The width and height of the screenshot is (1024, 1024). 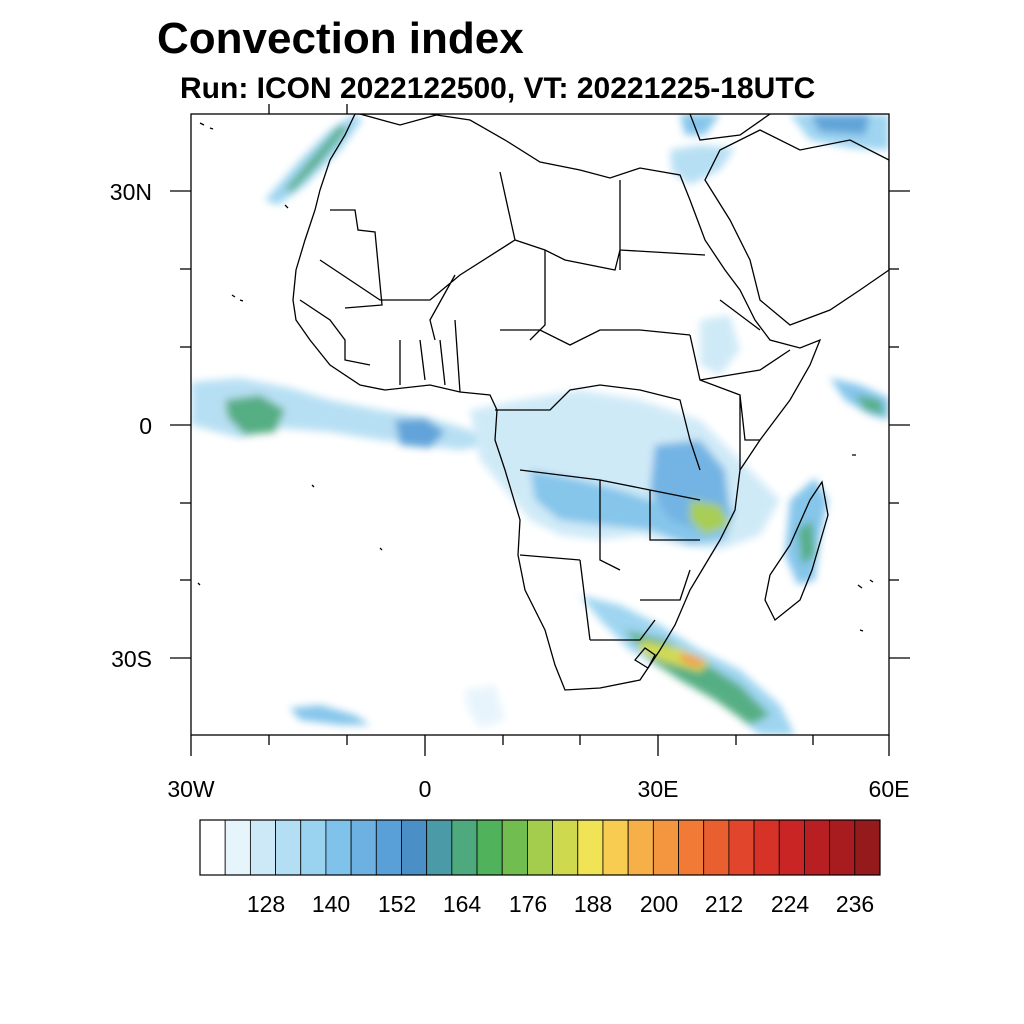 I want to click on convection-area-congo-core, so click(x=632, y=507).